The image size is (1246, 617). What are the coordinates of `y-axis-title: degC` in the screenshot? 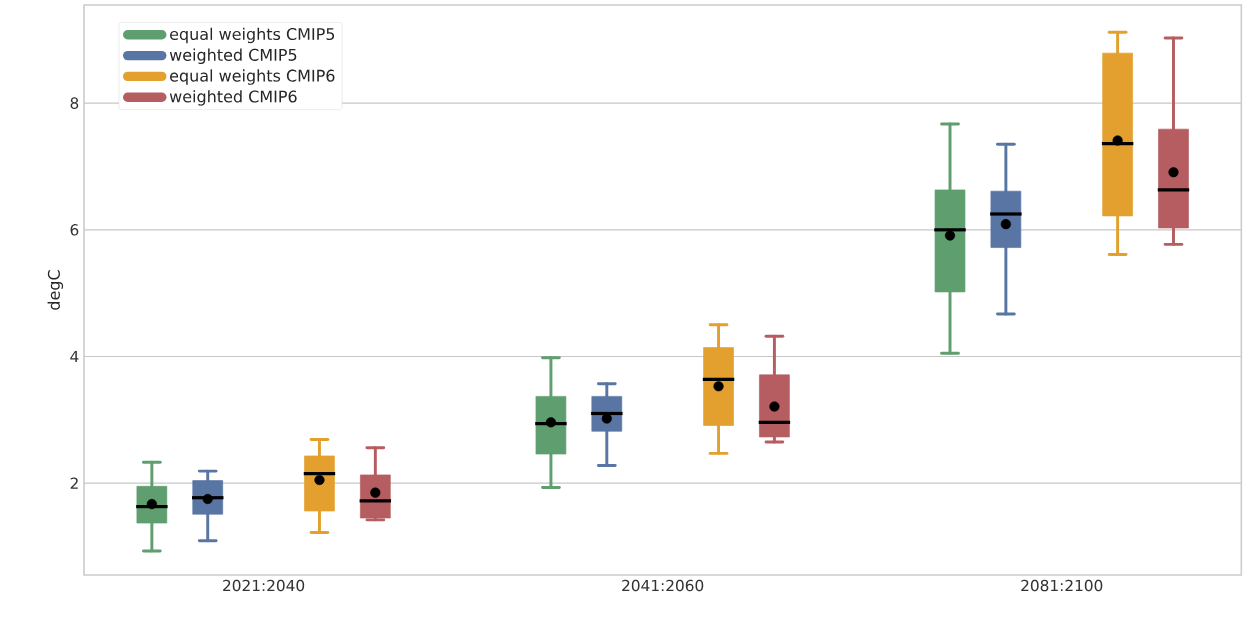 It's located at (55, 290).